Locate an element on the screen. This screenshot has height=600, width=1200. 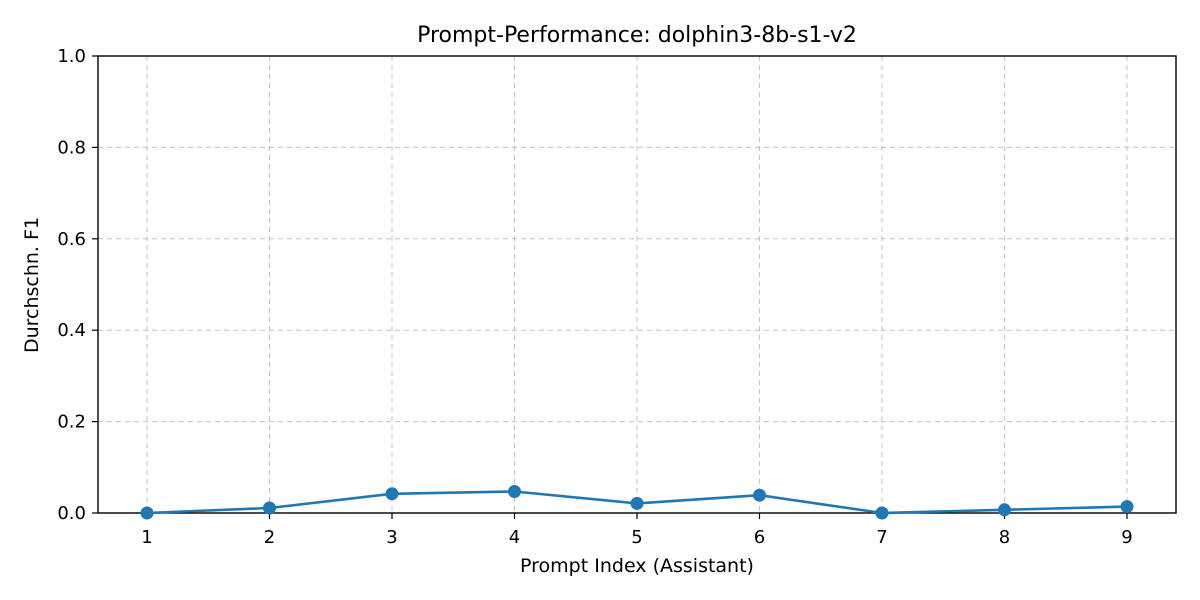
x-tick-label: 8 is located at coordinates (1004, 537).